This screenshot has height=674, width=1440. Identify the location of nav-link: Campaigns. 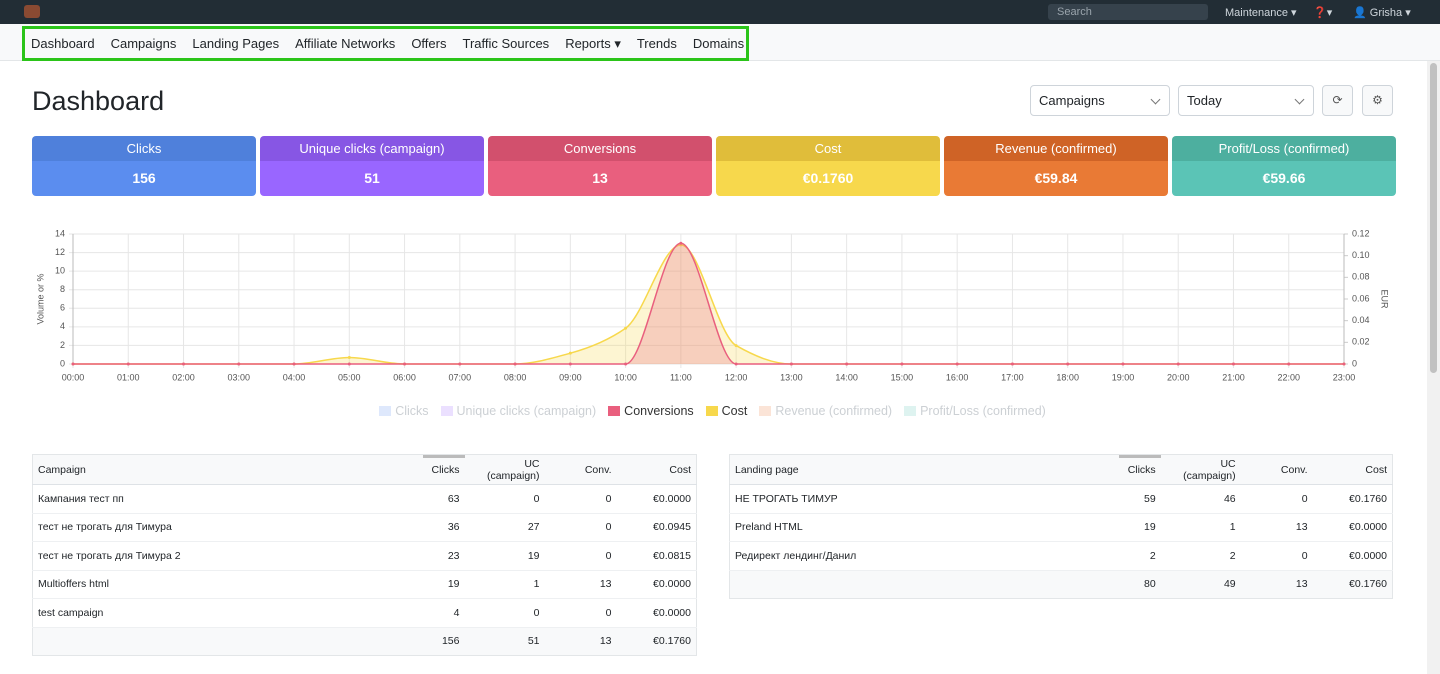
(143, 43).